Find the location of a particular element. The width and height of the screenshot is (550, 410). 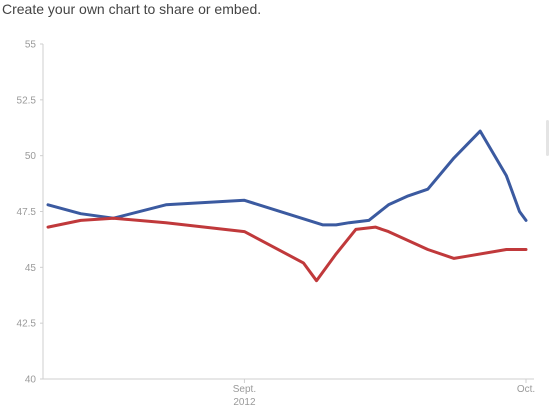

y-tick-label: 52.5 is located at coordinates (27, 100).